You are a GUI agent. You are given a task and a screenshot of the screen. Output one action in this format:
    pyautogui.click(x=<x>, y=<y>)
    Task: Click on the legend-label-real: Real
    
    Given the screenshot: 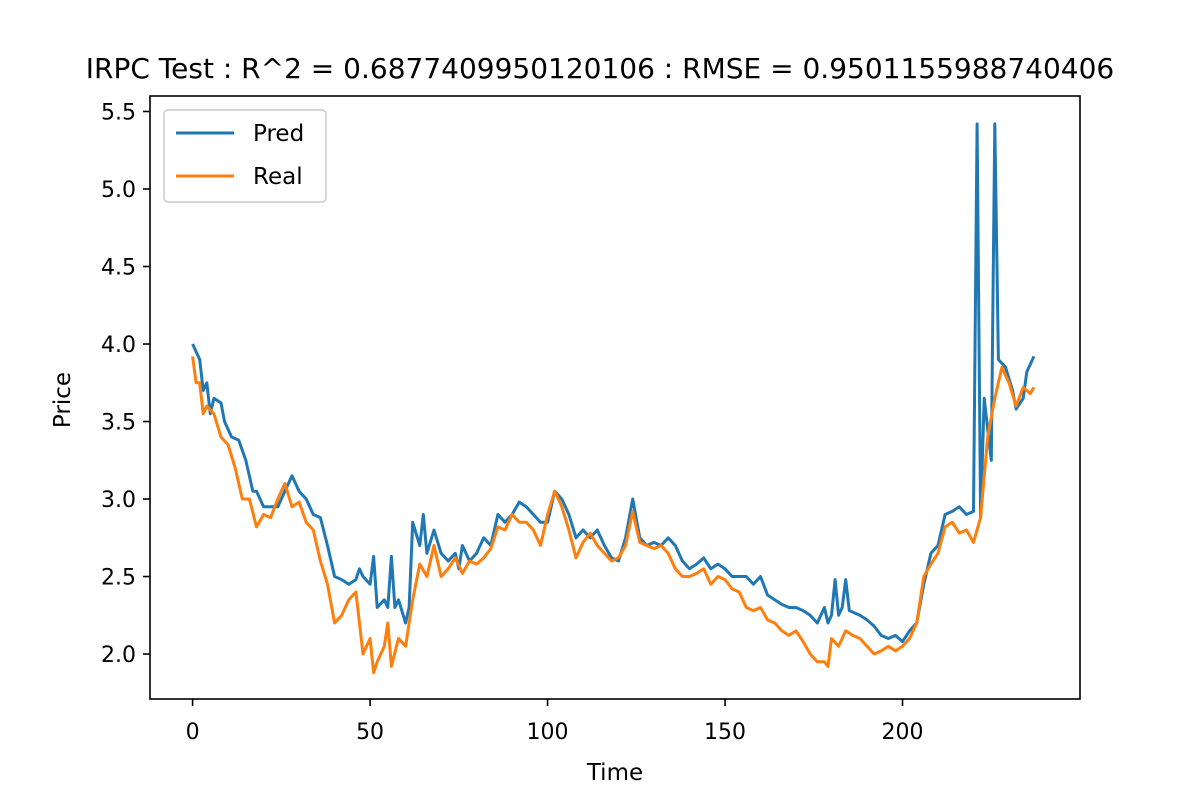 What is the action you would take?
    pyautogui.click(x=278, y=177)
    